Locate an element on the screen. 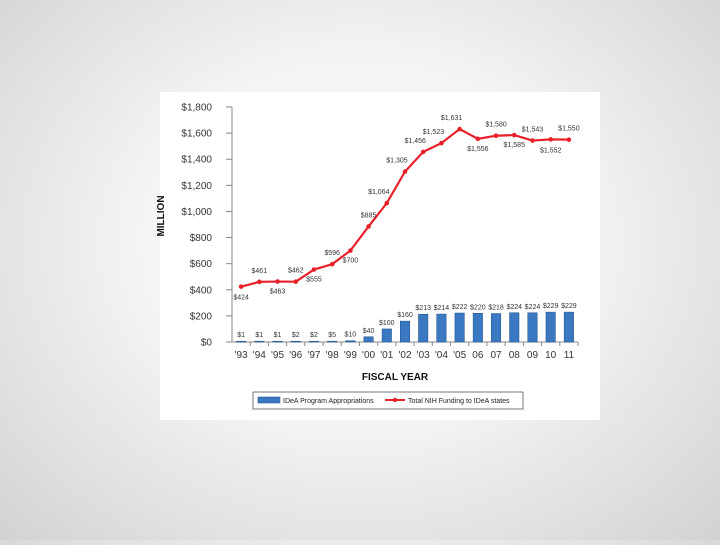 This screenshot has height=545, width=720. bar-data-label: $214 is located at coordinates (442, 308).